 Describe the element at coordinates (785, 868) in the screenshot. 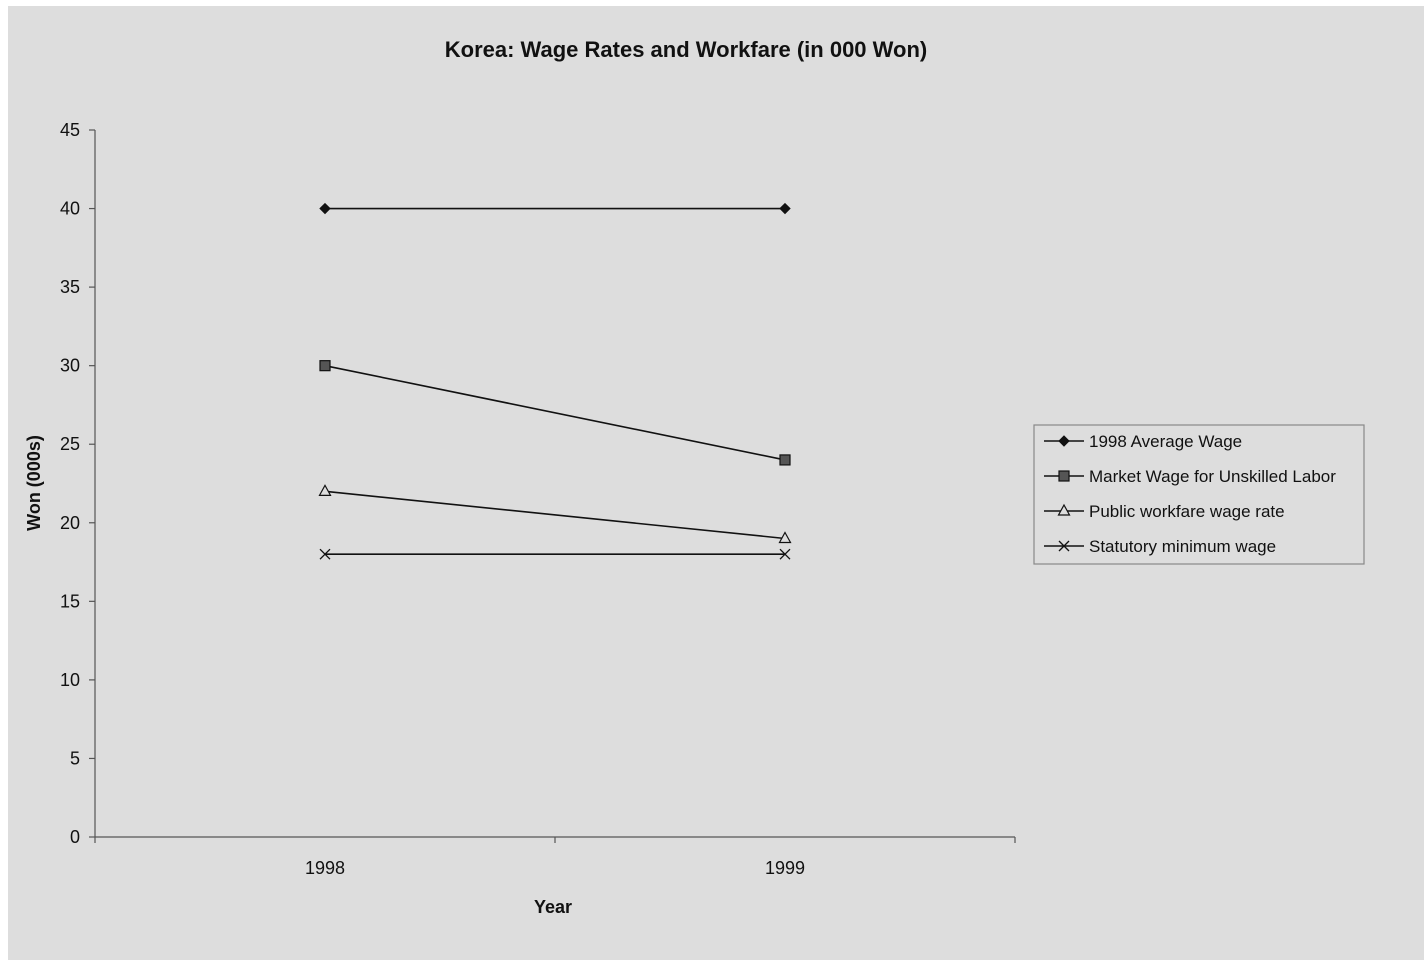

I see `x-tick-label: 1999` at that location.